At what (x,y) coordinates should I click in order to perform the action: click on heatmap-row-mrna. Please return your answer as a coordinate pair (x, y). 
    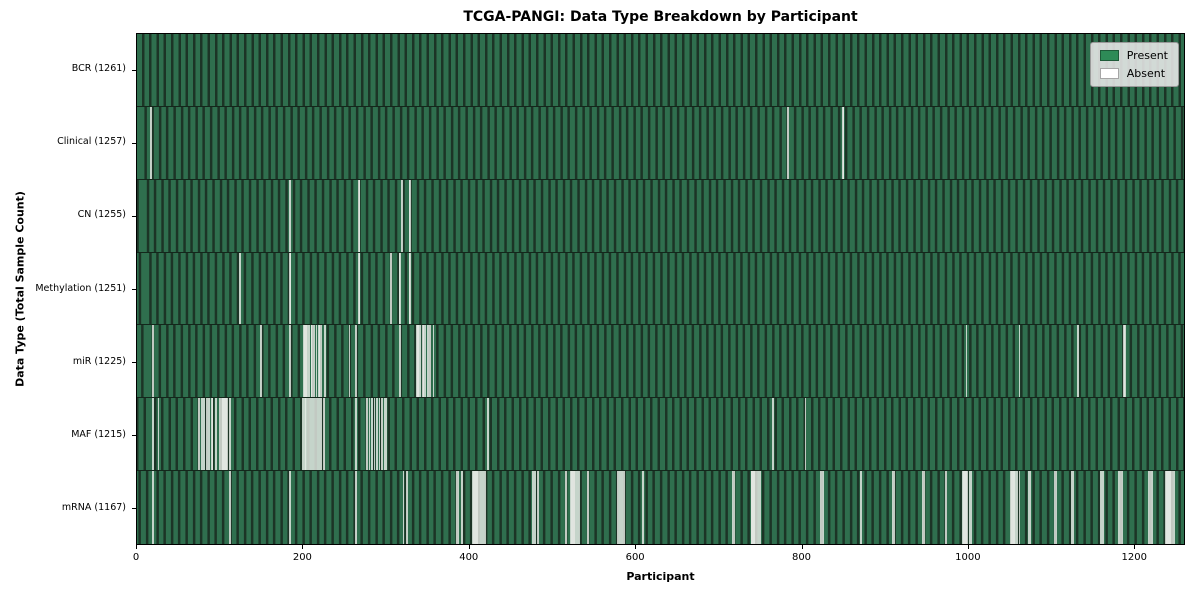
    Looking at the image, I should click on (660, 507).